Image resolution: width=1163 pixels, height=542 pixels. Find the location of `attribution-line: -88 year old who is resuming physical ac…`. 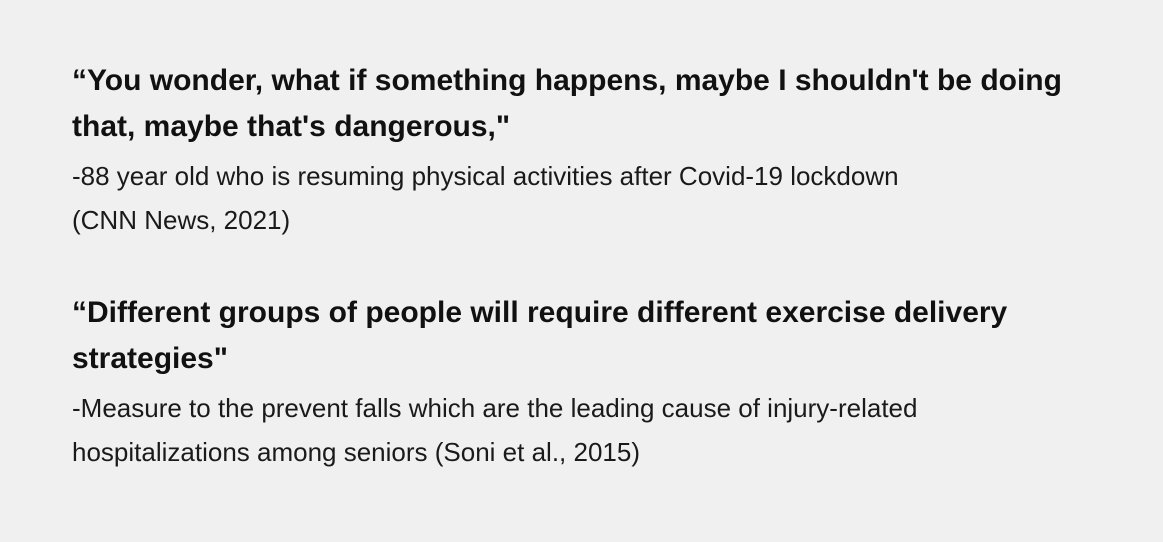

attribution-line: -88 year old who is resuming physical ac… is located at coordinates (485, 176).